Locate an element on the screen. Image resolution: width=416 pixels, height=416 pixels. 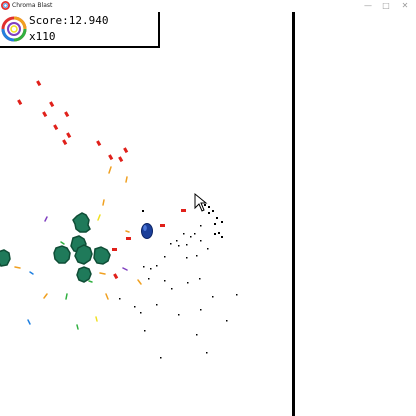
enemy-swarm is located at coordinates (55, 247).